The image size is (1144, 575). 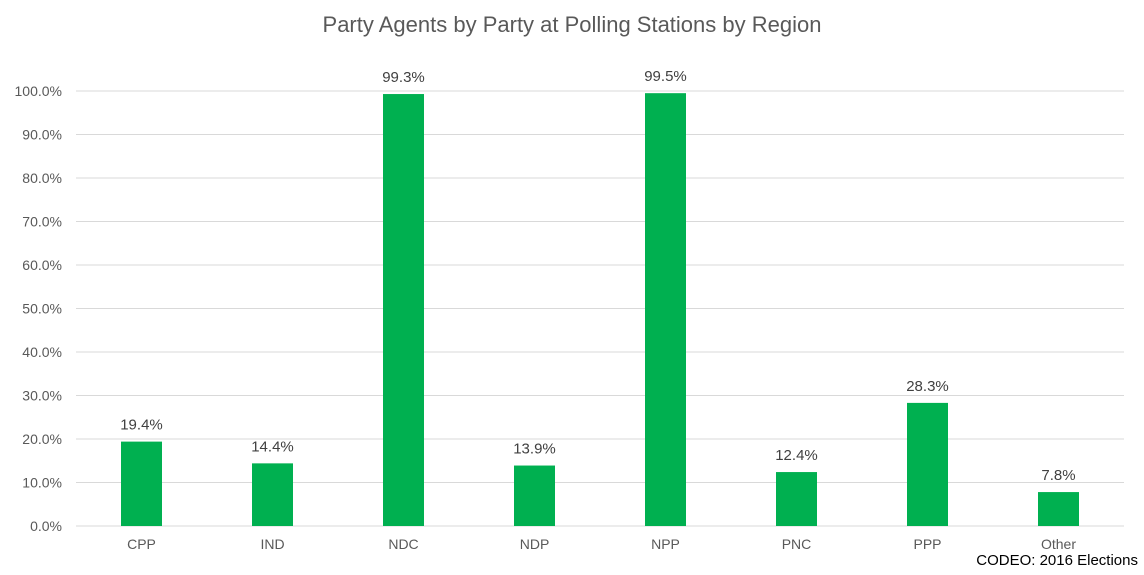 I want to click on y-tick-label: 90.0%, so click(x=42, y=135).